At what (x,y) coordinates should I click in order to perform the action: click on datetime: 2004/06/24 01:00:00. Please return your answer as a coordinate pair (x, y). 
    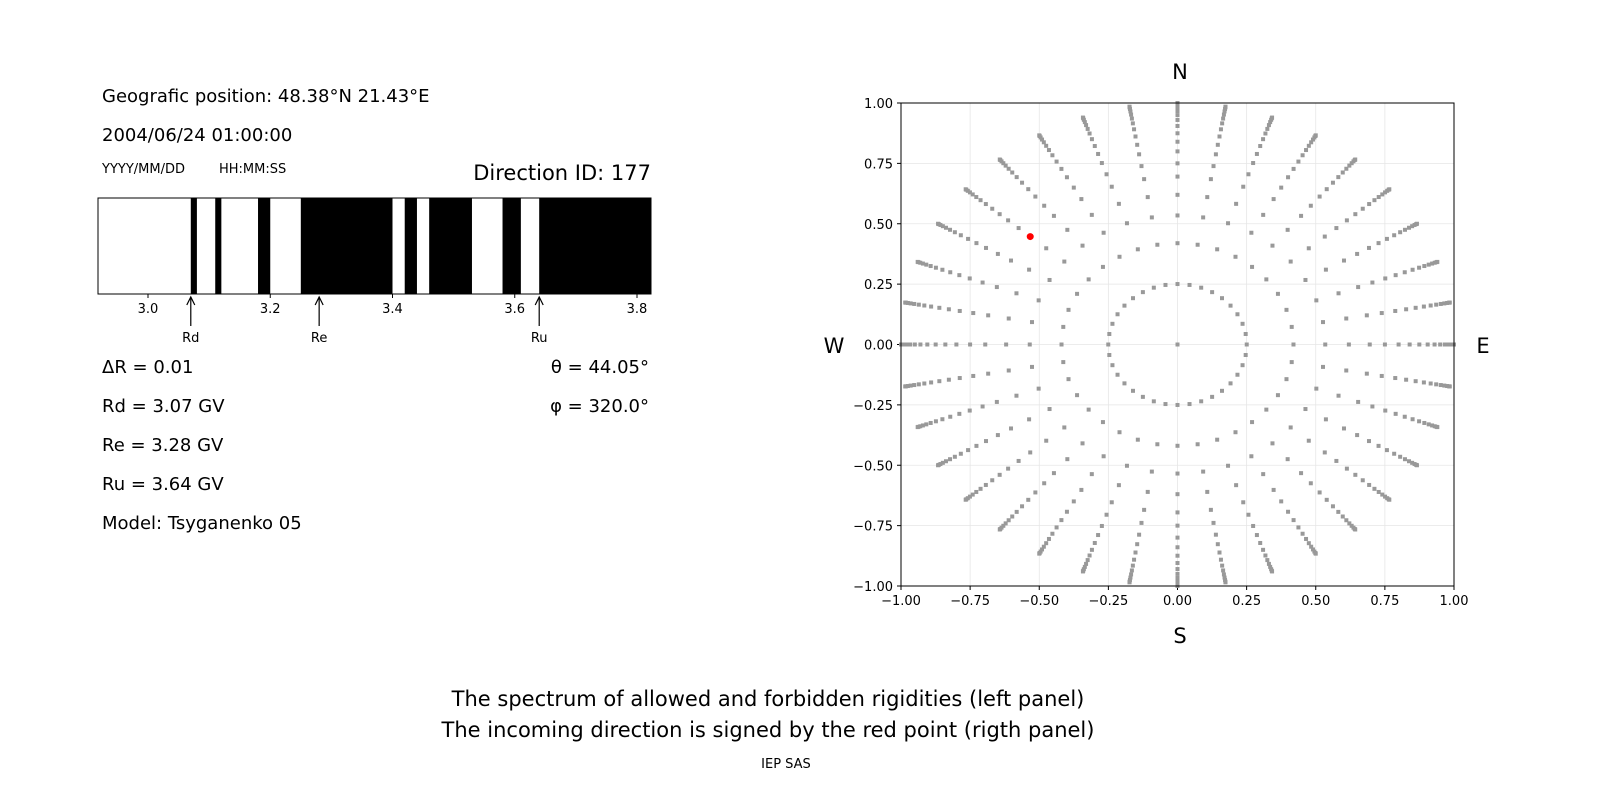
    Looking at the image, I should click on (197, 135).